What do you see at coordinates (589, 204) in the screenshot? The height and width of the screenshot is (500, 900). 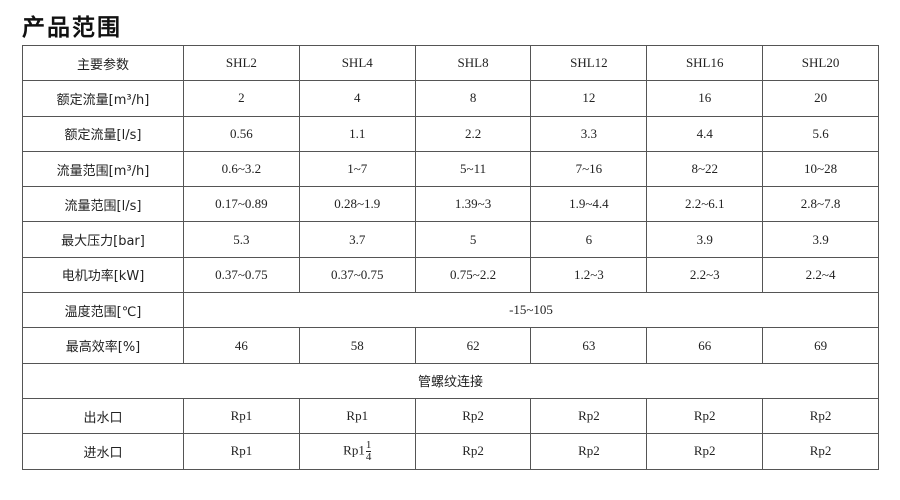 I see `table-cell: 1.9~4.4` at bounding box center [589, 204].